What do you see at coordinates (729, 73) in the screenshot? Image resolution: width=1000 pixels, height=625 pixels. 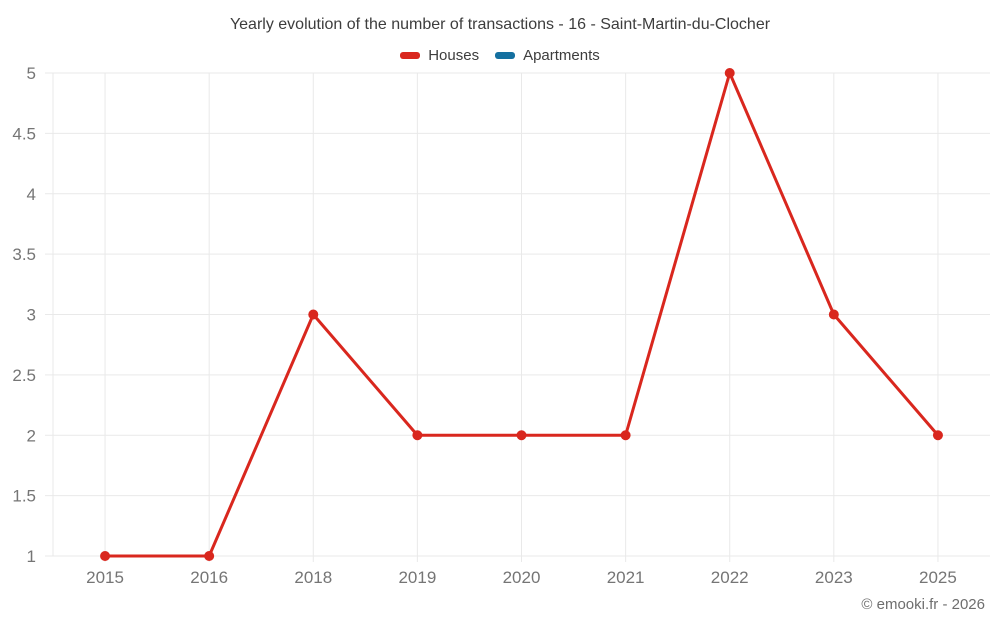 I see `data-point-houses-2022` at bounding box center [729, 73].